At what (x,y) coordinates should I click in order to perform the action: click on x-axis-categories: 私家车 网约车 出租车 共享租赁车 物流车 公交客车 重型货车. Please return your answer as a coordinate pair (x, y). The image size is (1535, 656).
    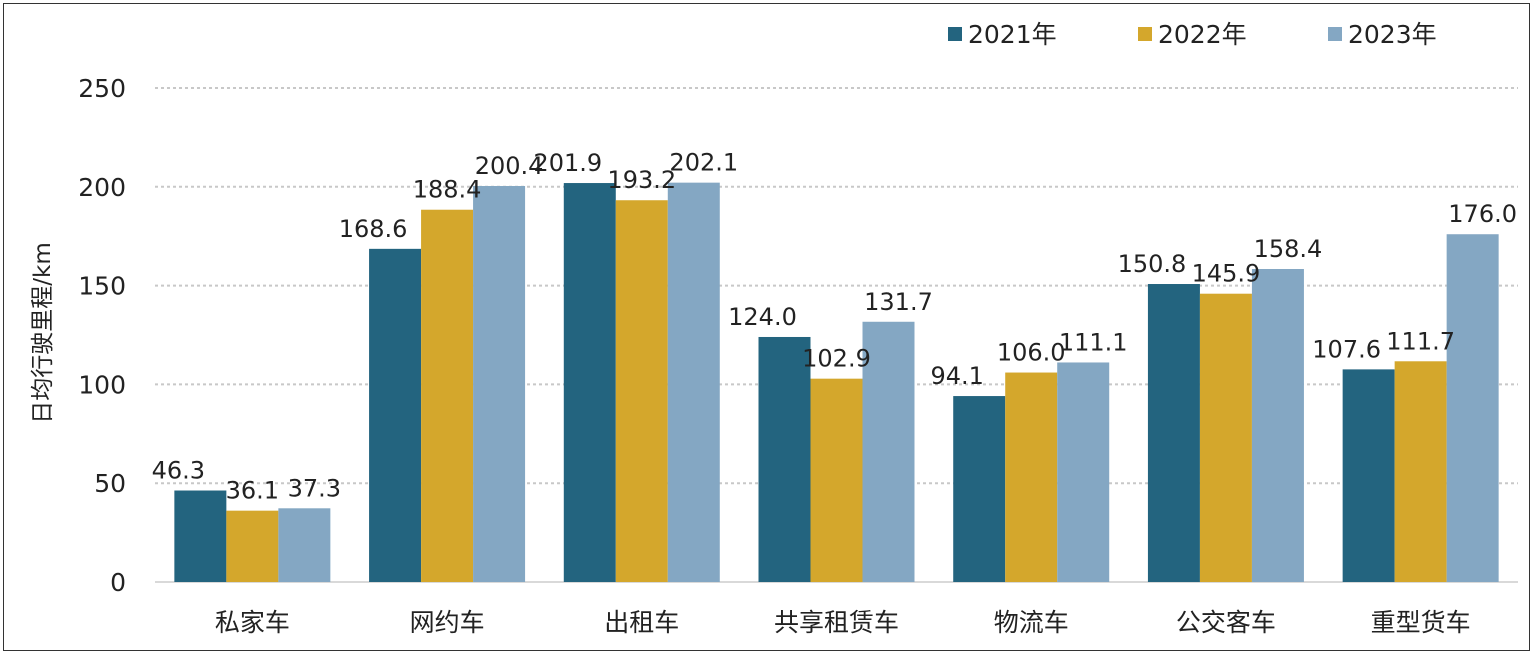
    Looking at the image, I should click on (843, 622).